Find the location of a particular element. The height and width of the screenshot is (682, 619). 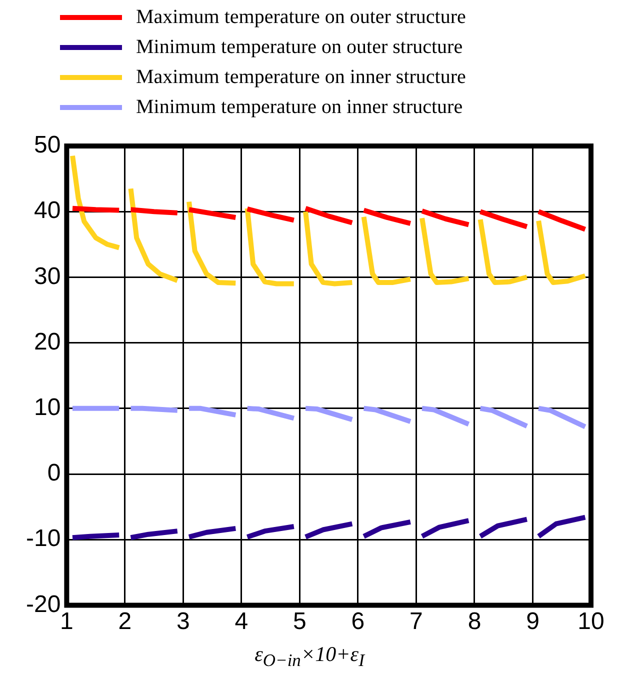

legend-label: Maximum temperature on inner structure is located at coordinates (301, 77).